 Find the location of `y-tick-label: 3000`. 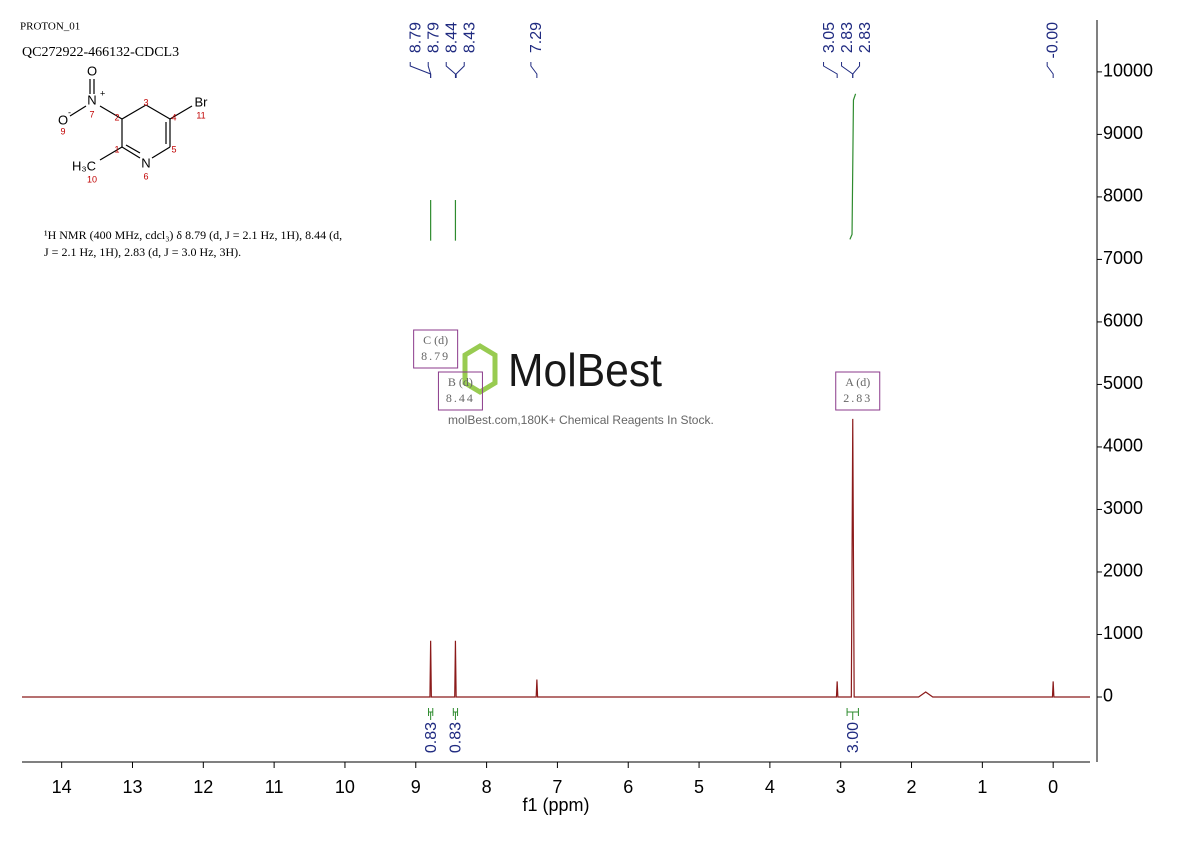

y-tick-label: 3000 is located at coordinates (1123, 508).